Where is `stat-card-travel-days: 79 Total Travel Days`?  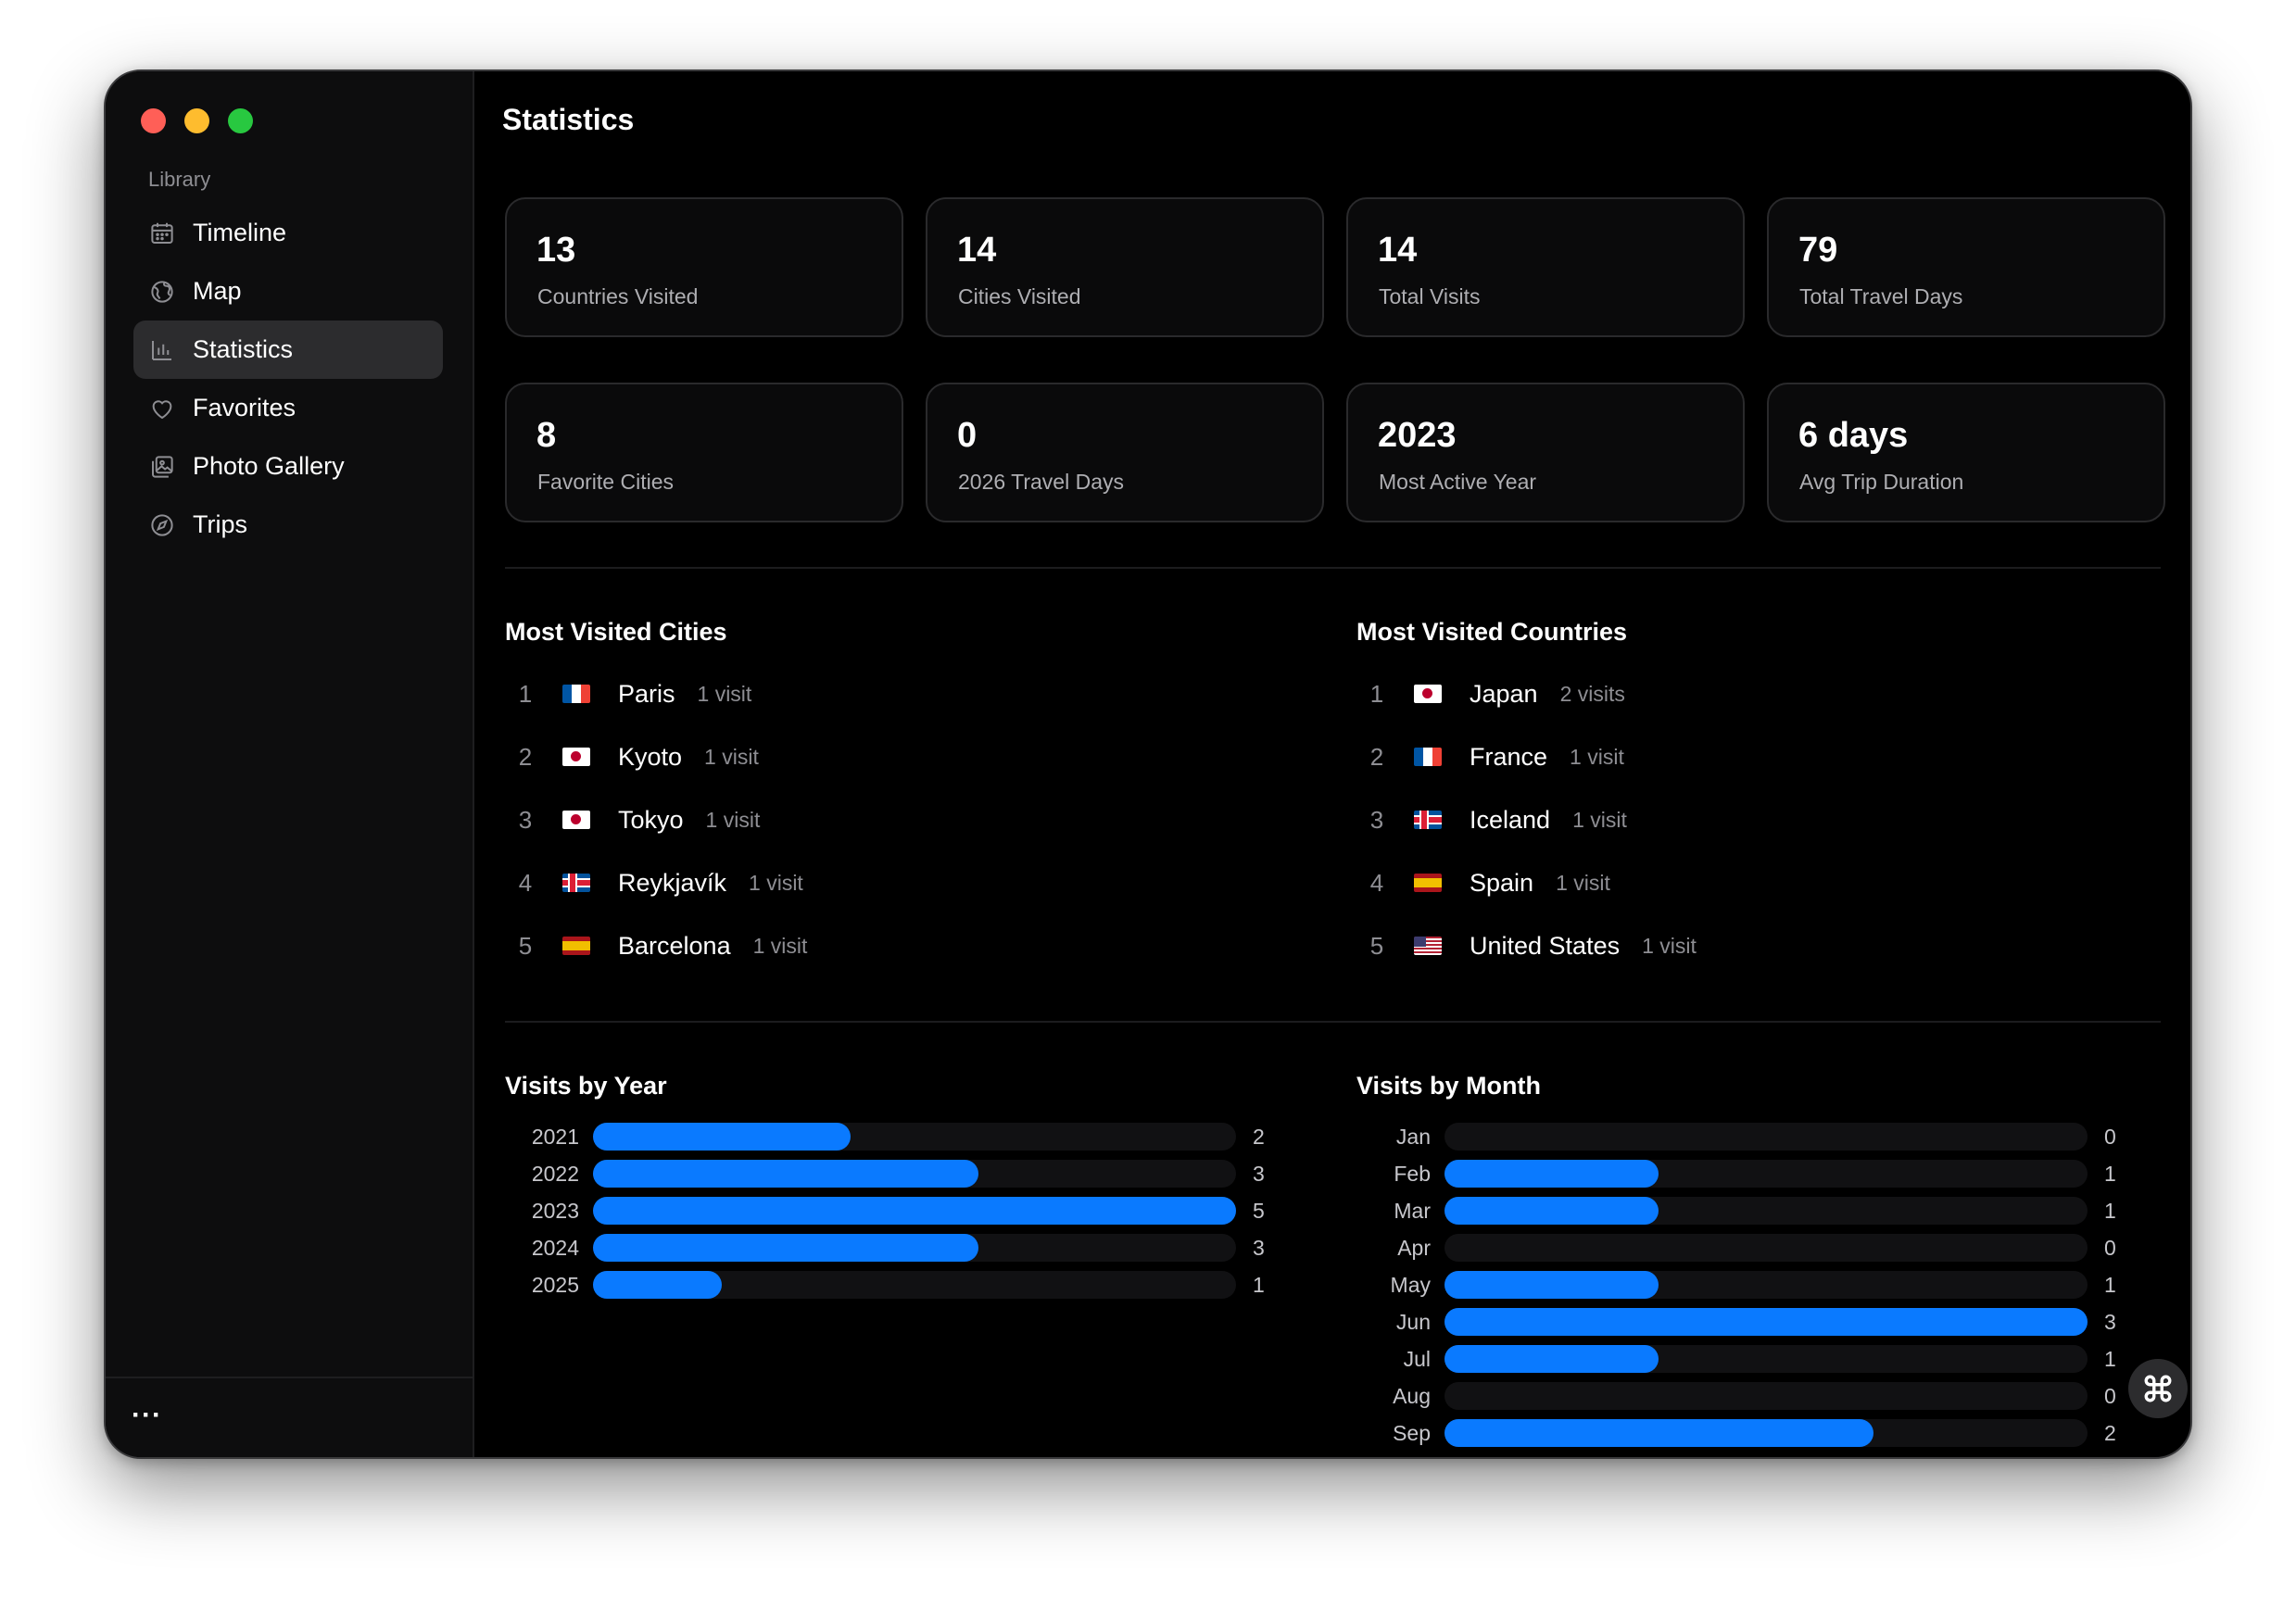
stat-card-travel-days: 79 Total Travel Days is located at coordinates (1966, 267).